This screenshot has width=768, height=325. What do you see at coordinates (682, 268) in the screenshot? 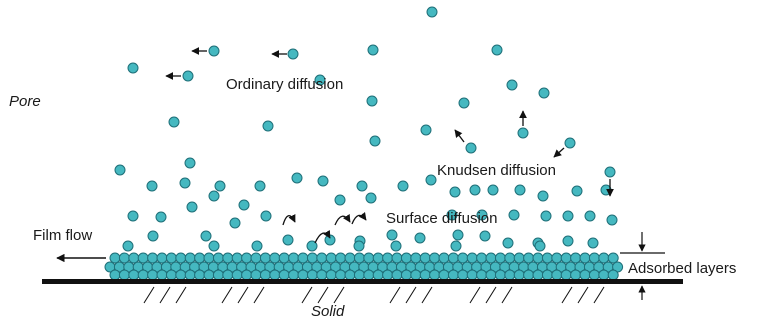
I see `adsorbed-layers-label: Adsorbed layers` at bounding box center [682, 268].